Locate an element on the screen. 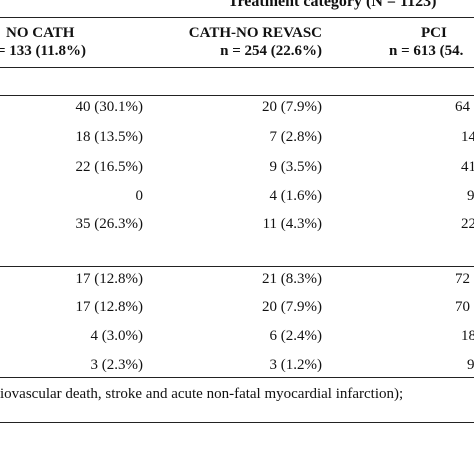 This screenshot has width=474, height=474. table-cell: 21 (8.3%) is located at coordinates (292, 279).